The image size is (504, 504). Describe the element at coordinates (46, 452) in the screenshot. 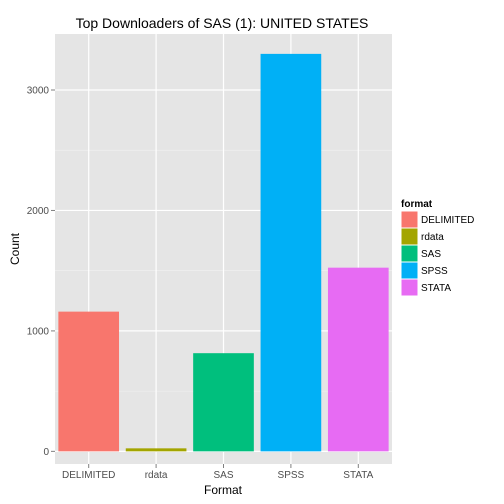

I see `y-tick-label: 0` at that location.